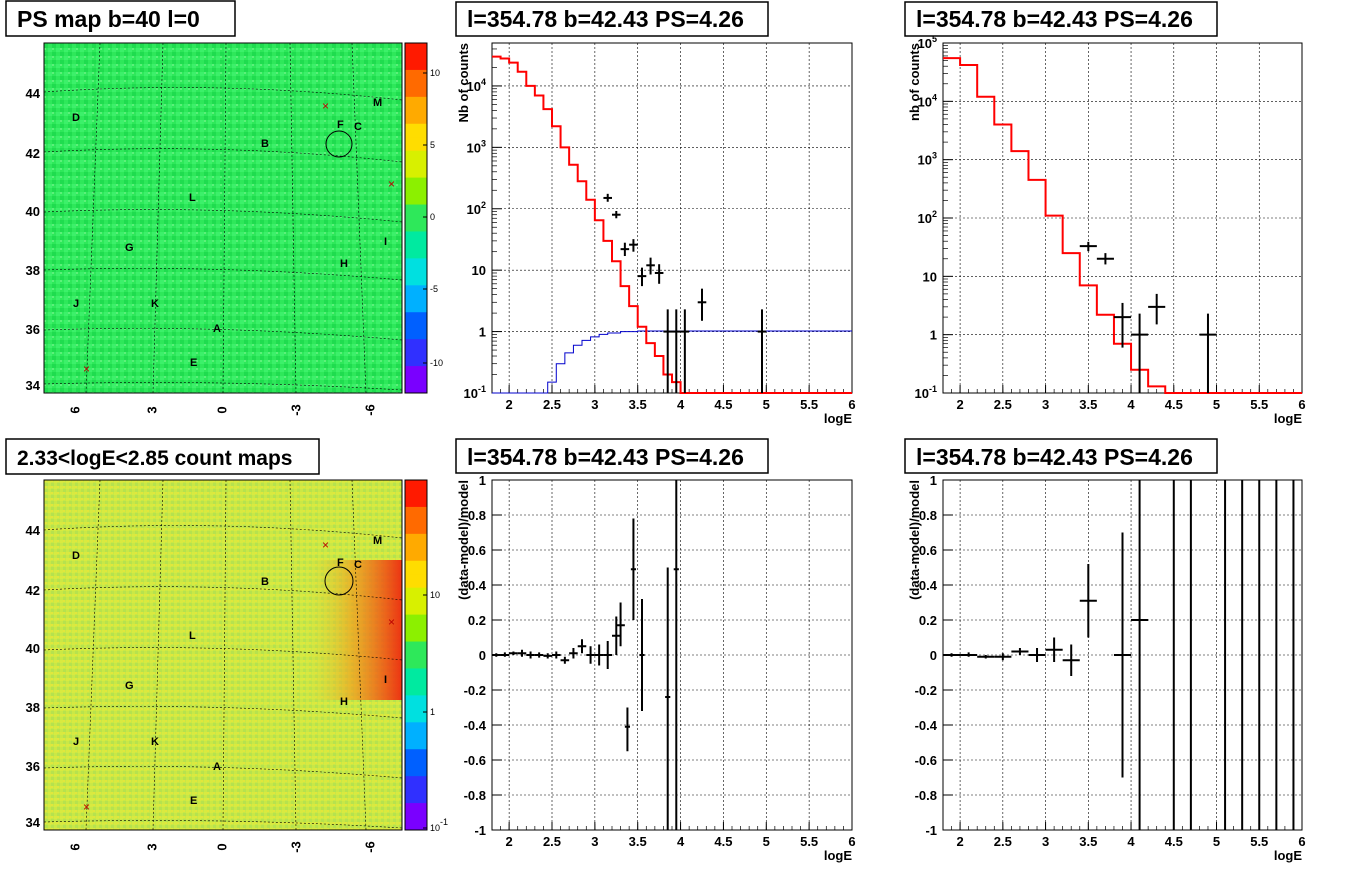 The image size is (1348, 875). I want to click on x-tick-label: 4.5, so click(723, 841).